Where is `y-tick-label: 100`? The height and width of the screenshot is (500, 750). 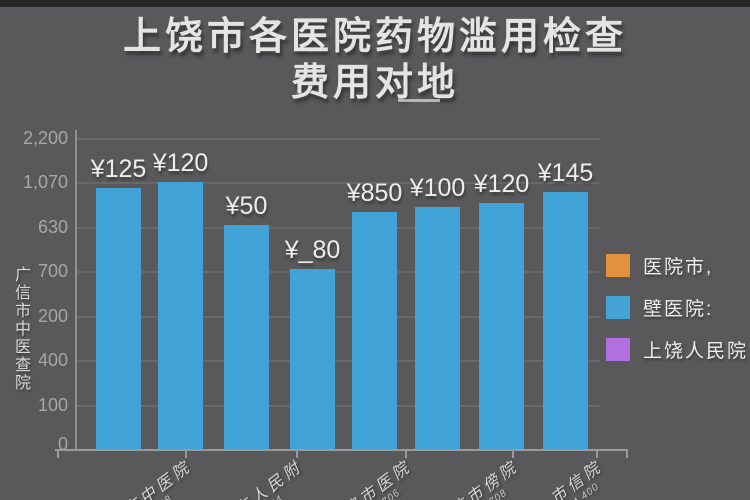 y-tick-label: 100 is located at coordinates (52, 404).